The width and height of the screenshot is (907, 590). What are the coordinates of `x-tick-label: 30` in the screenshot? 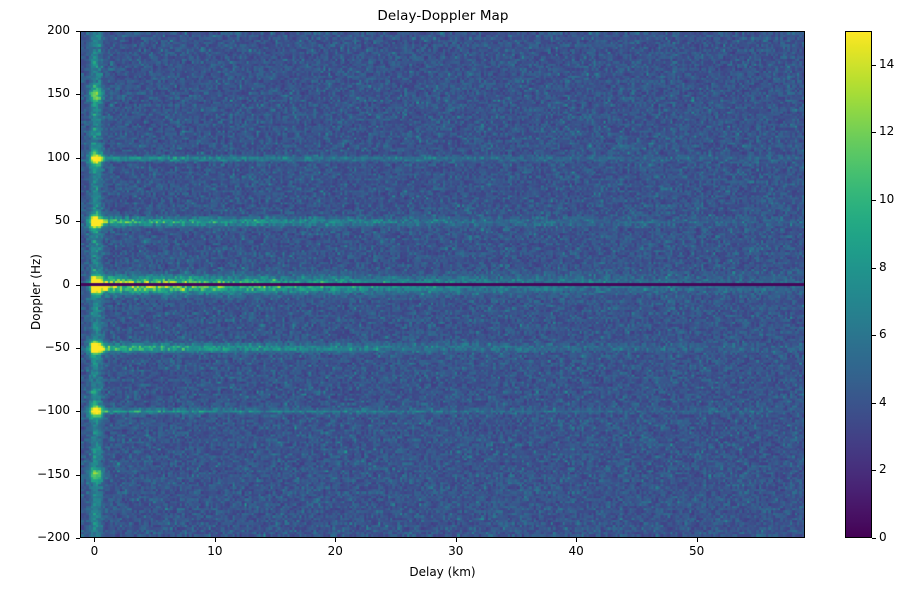 It's located at (456, 551).